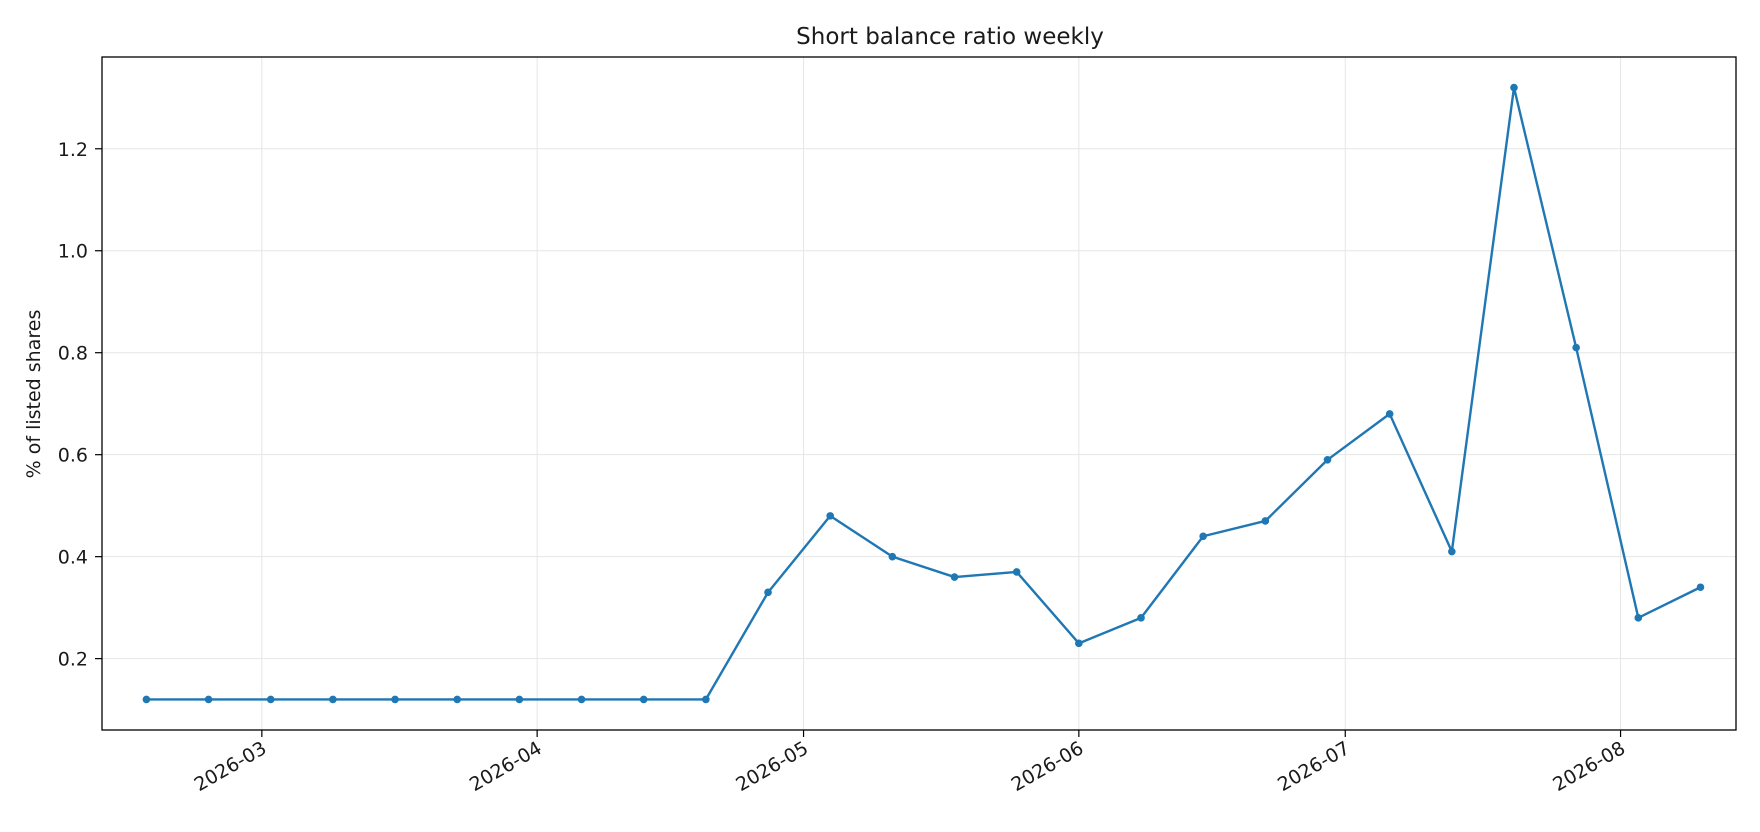 The height and width of the screenshot is (832, 1760). What do you see at coordinates (73, 150) in the screenshot?
I see `y-tick-label: 1.2` at bounding box center [73, 150].